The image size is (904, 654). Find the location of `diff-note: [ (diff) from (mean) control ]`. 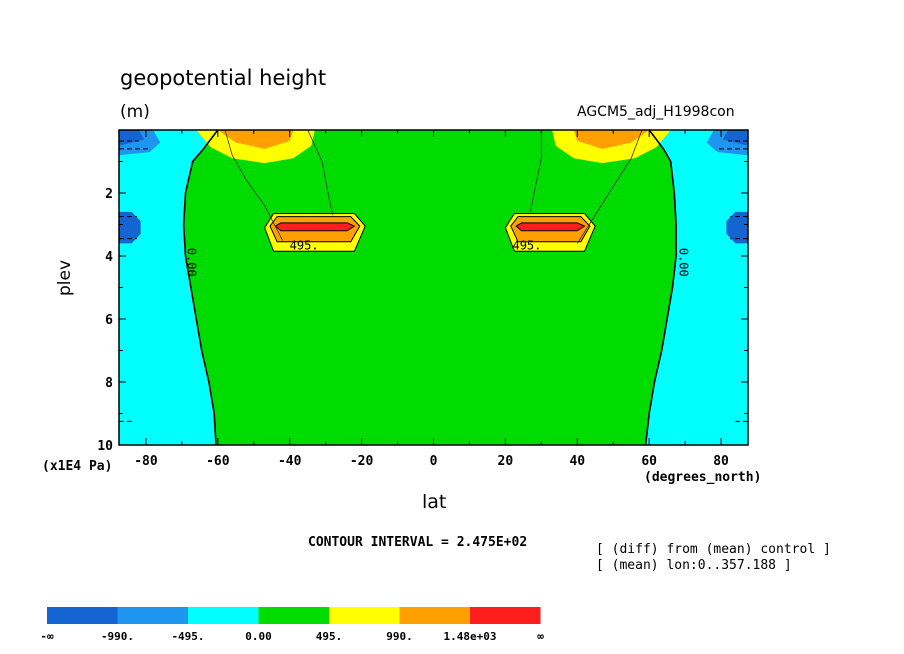

diff-note: [ (diff) from (mean) control ] is located at coordinates (713, 549).